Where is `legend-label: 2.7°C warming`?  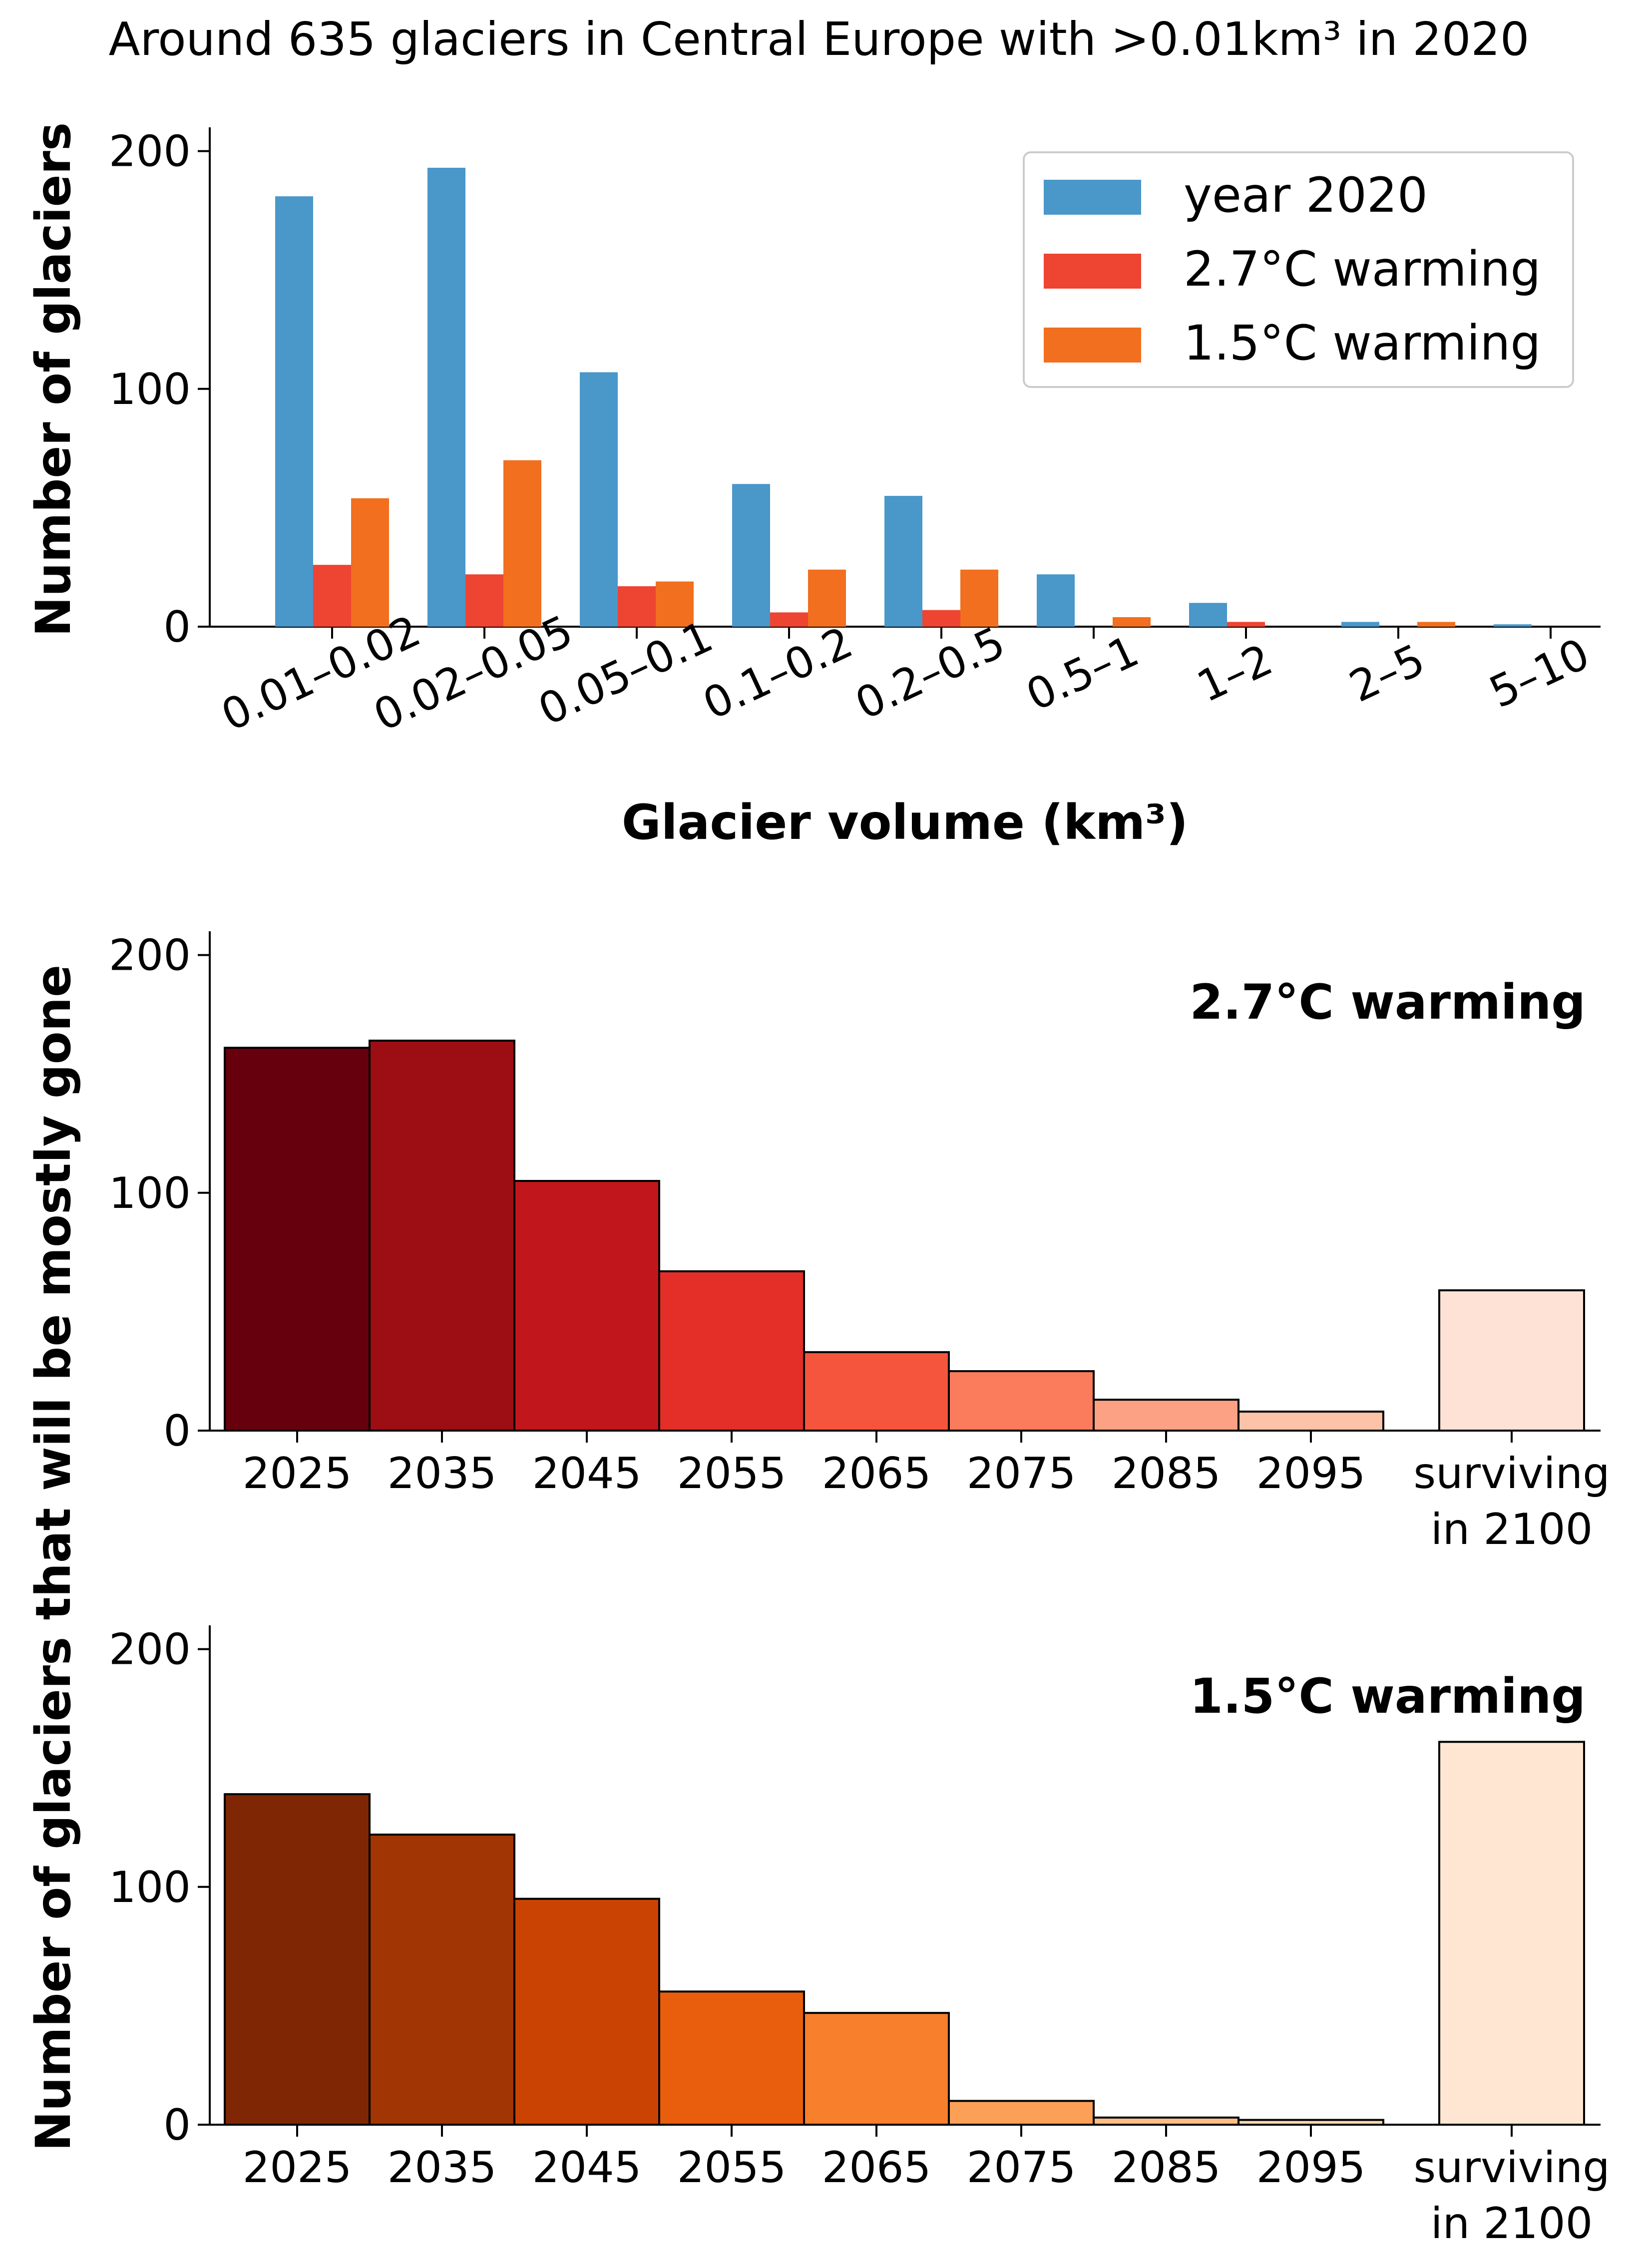 legend-label: 2.7°C warming is located at coordinates (1362, 269).